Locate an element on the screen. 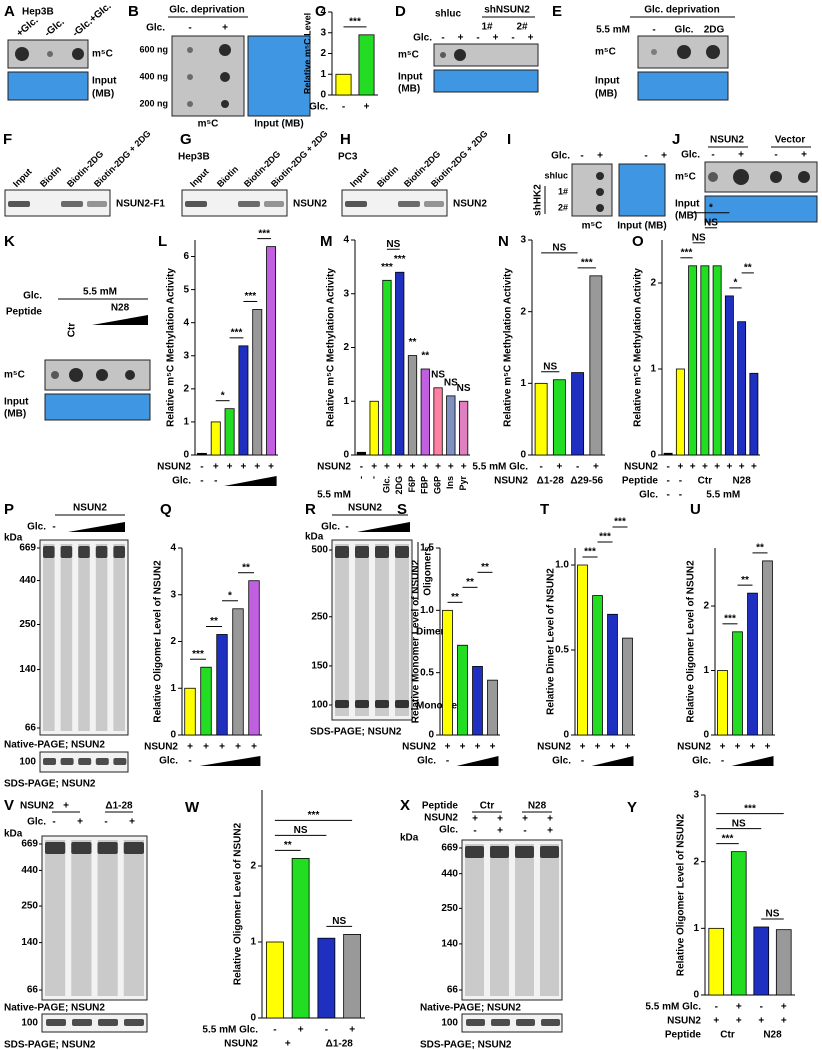  row-group: 5.5 mM is located at coordinates (723, 495).